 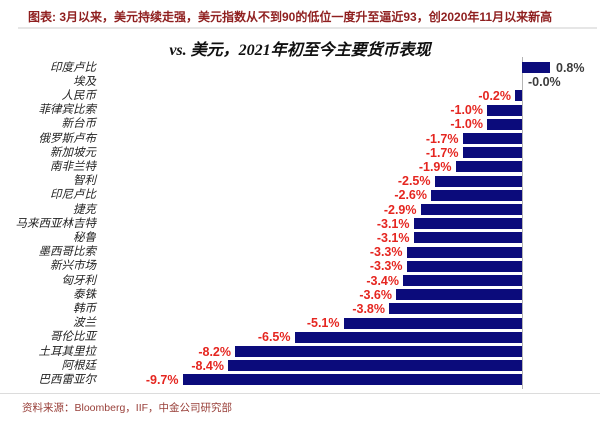 What do you see at coordinates (300, 50) in the screenshot?
I see `chart-title: vs. 美元，2021年初至今主要货币表现` at bounding box center [300, 50].